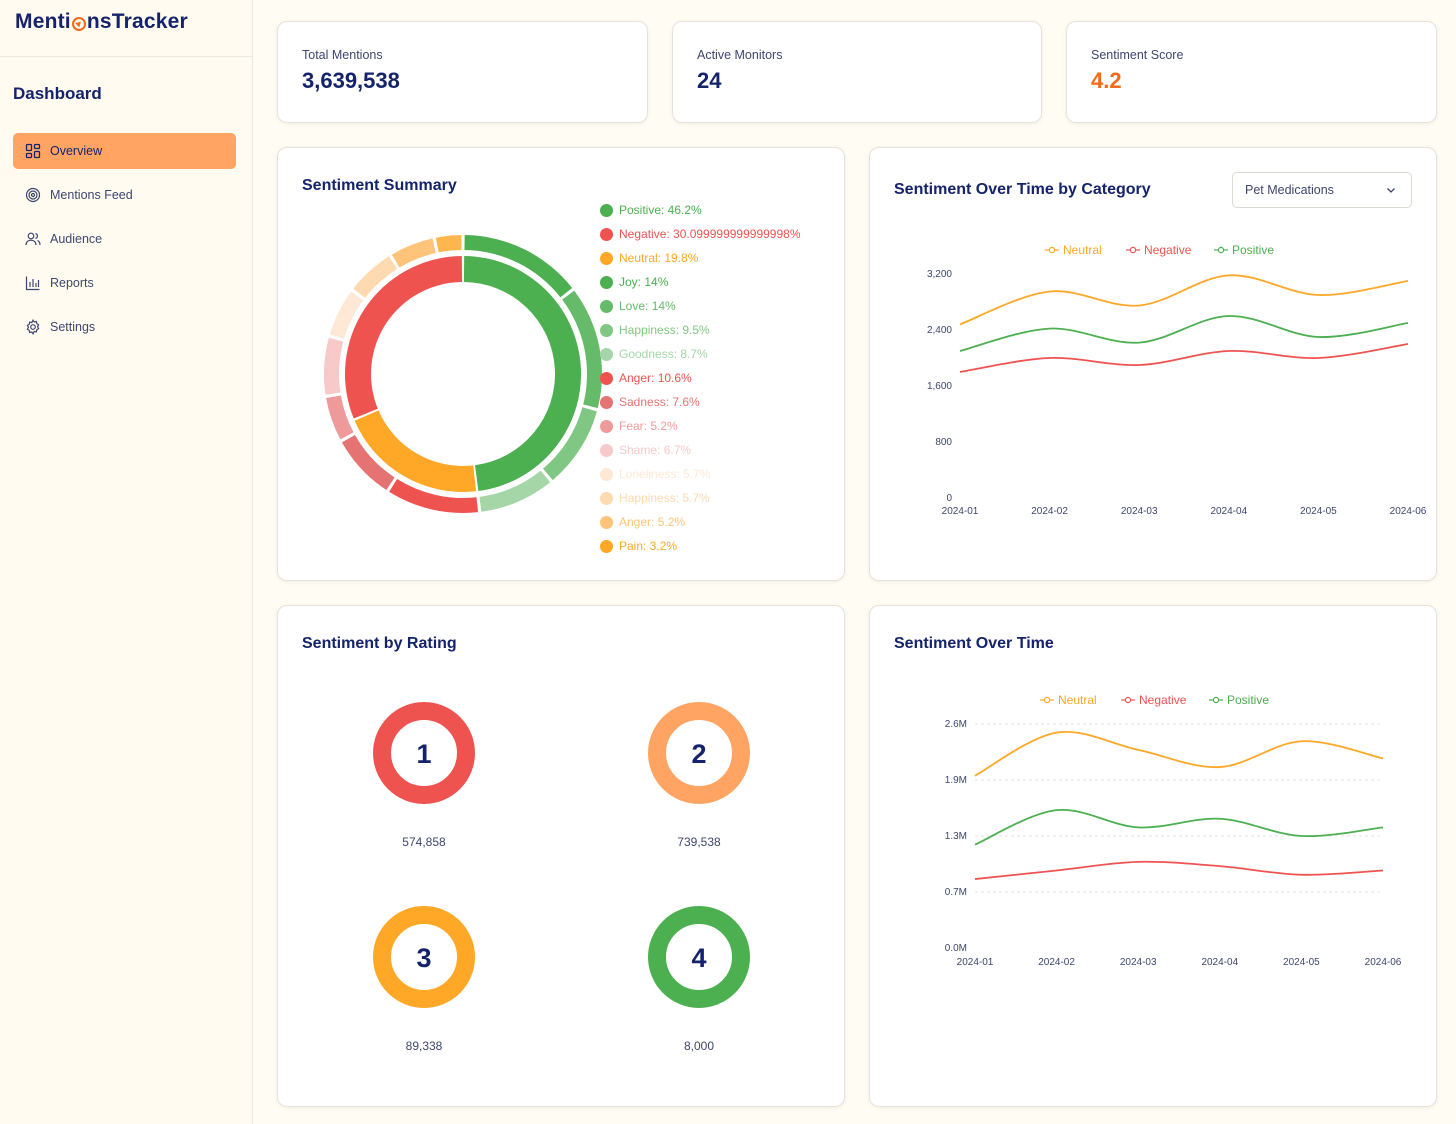 The height and width of the screenshot is (1124, 1456). Describe the element at coordinates (1138, 962) in the screenshot. I see `x-tick-label: 2024-03` at that location.